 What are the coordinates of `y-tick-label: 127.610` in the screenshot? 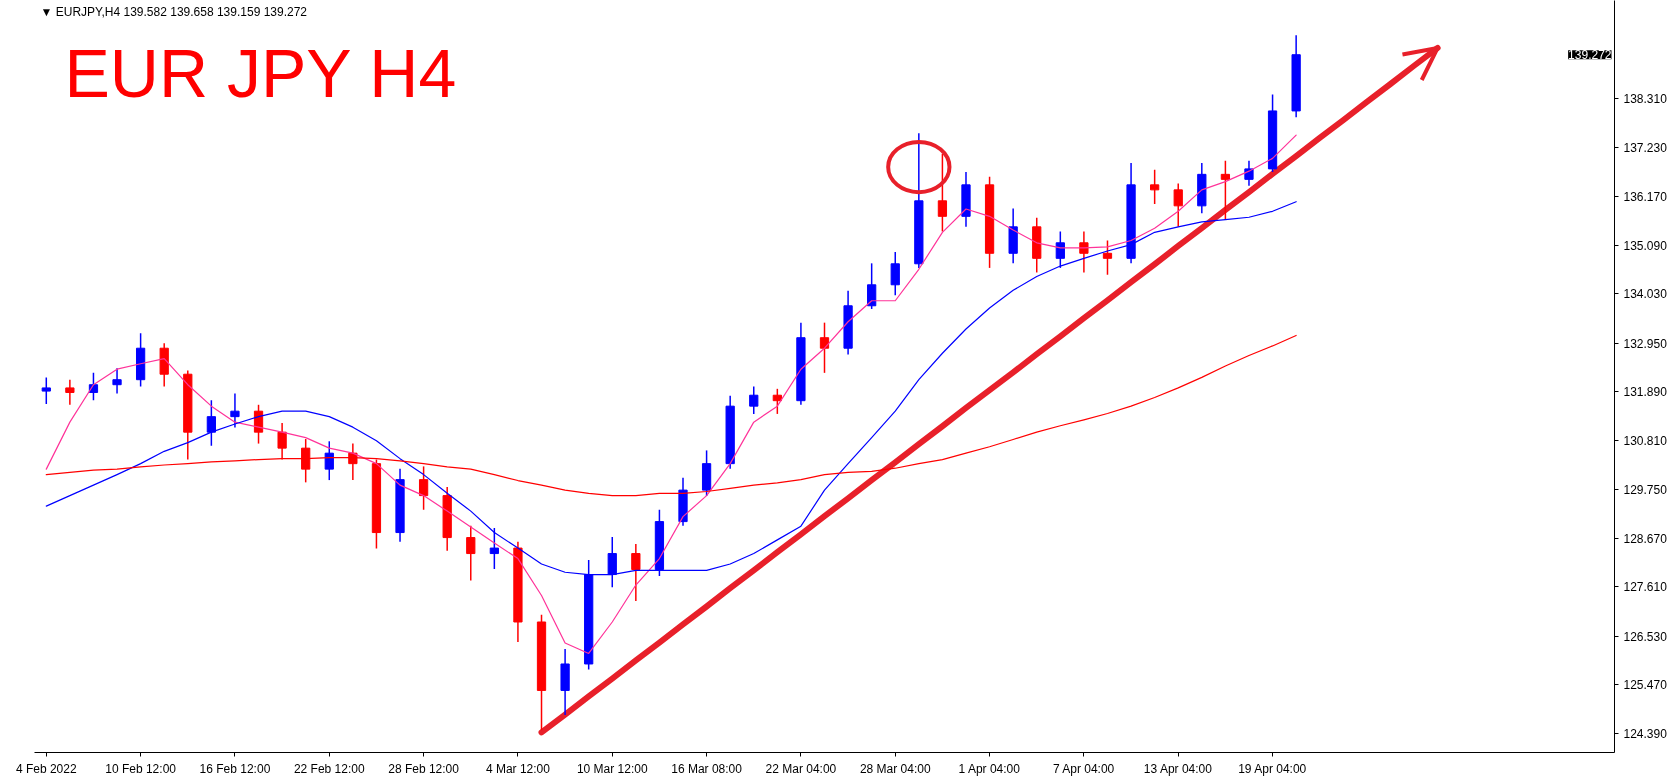 It's located at (1645, 587).